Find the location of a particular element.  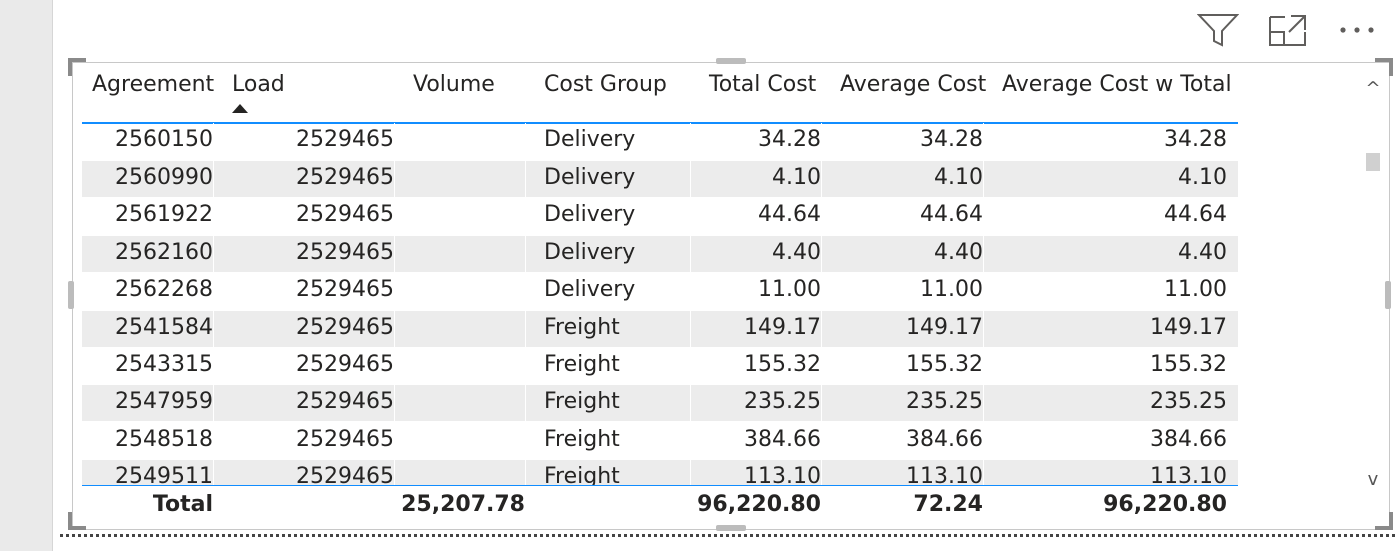

scroll-up-icon: ^ is located at coordinates (1373, 88).